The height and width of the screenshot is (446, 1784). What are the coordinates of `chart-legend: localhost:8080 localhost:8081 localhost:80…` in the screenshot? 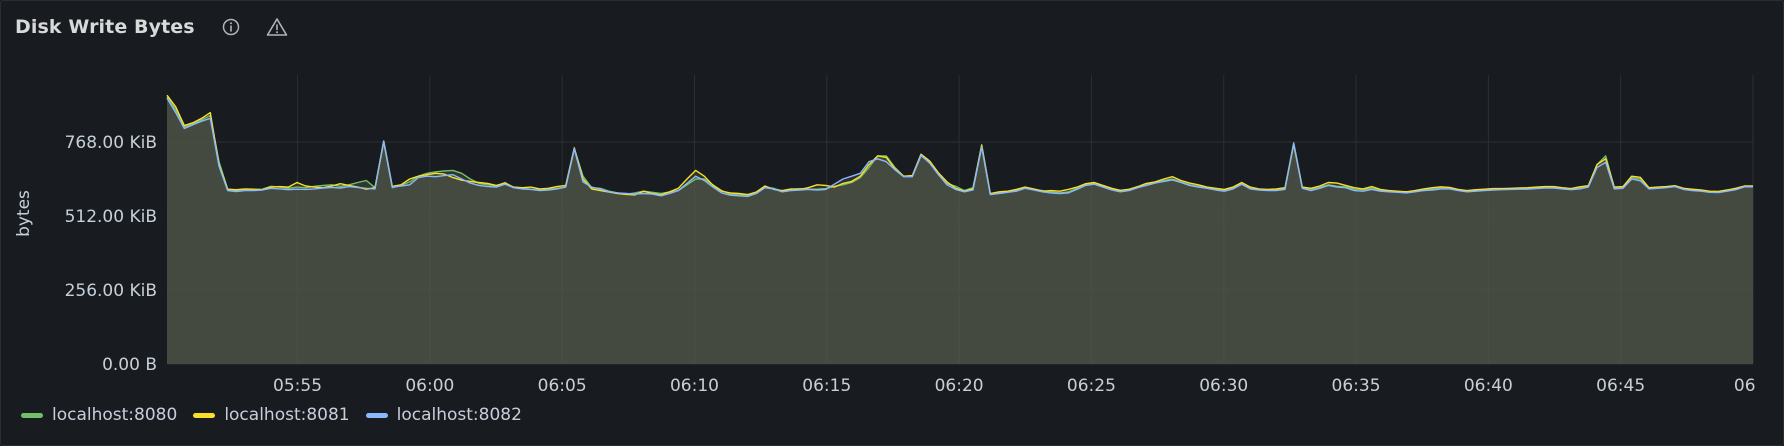 It's located at (279, 415).